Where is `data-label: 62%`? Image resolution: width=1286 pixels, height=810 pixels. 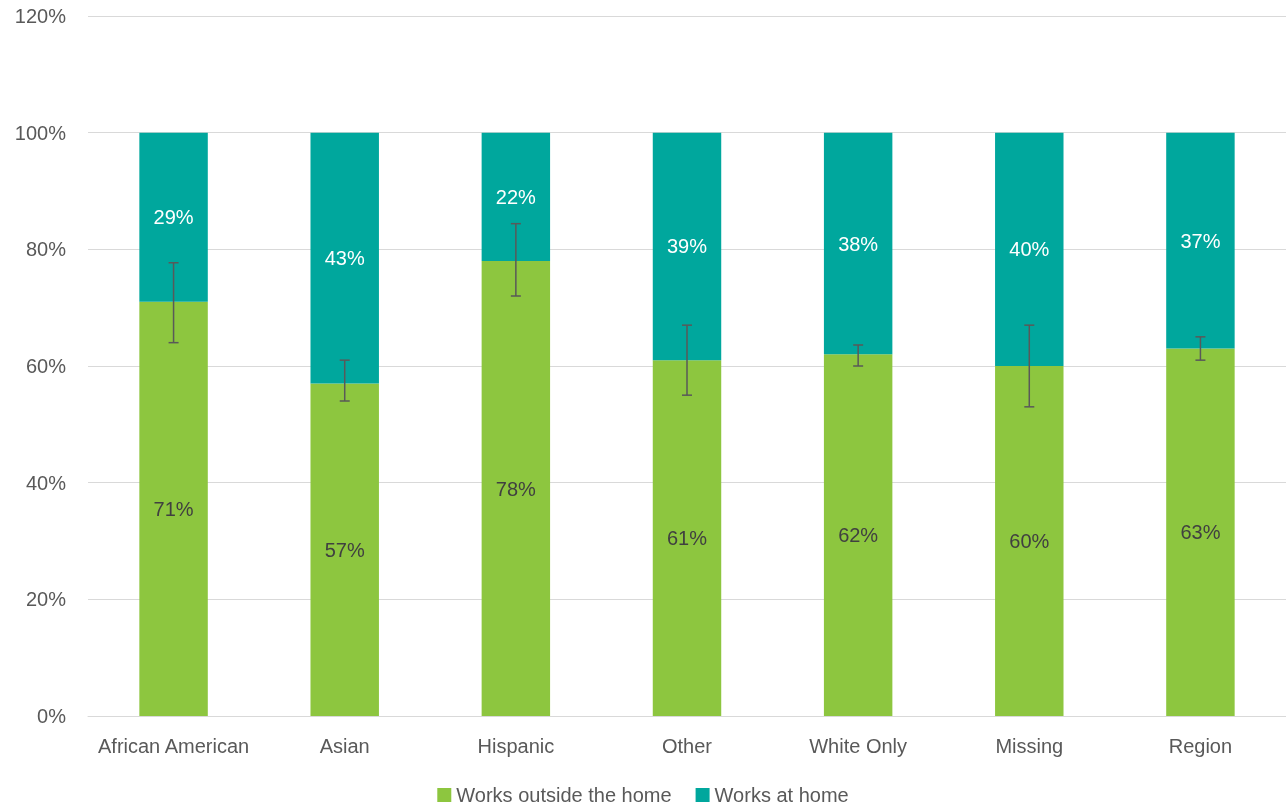
data-label: 62% is located at coordinates (858, 535).